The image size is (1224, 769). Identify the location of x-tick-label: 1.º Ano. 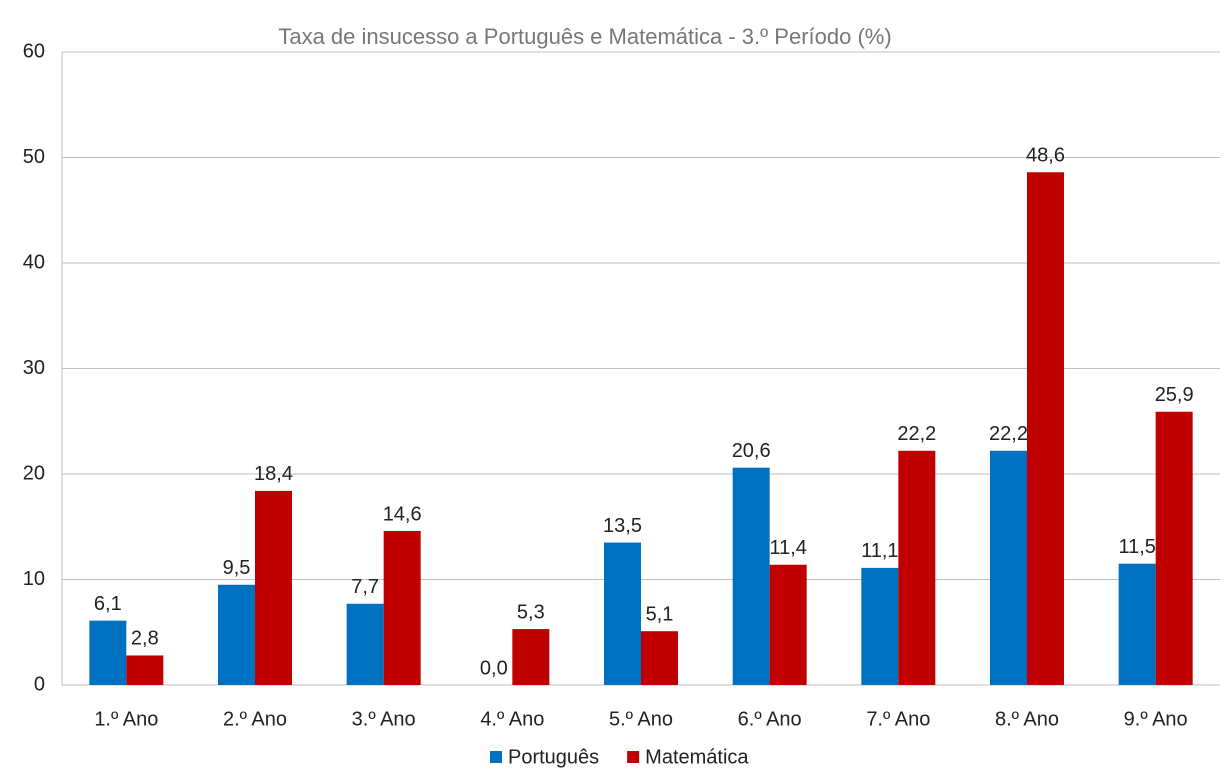
(126, 719).